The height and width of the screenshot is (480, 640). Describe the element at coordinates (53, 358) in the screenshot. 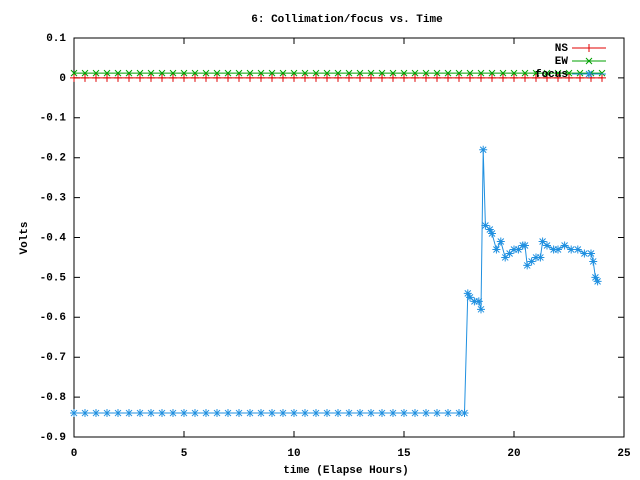

I see `y-tick-label: -0.7` at that location.